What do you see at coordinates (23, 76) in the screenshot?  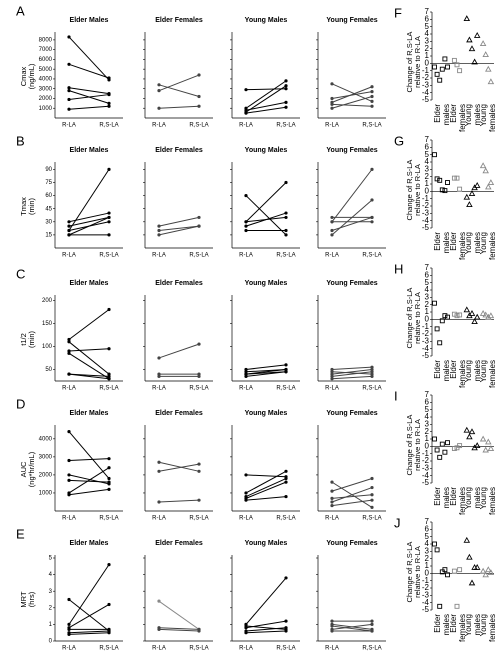 I see `y-axis-label: Cmax` at bounding box center [23, 76].